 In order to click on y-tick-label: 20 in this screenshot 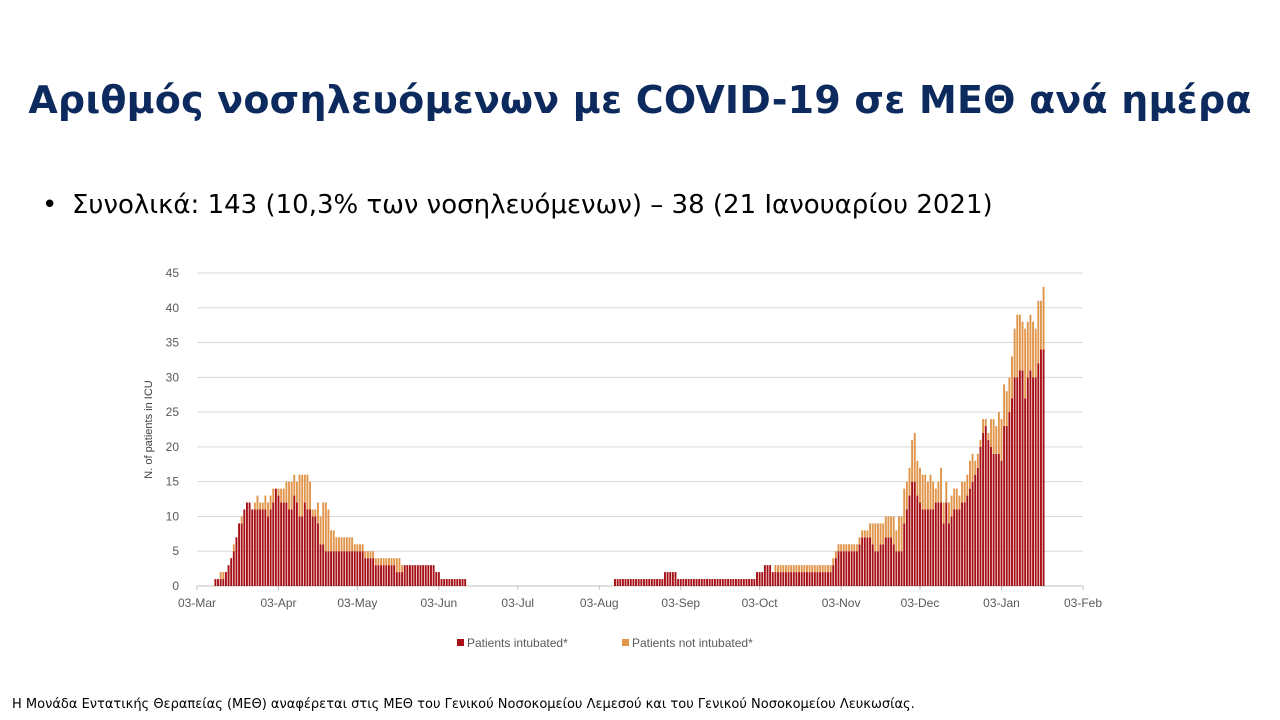, I will do `click(173, 447)`.